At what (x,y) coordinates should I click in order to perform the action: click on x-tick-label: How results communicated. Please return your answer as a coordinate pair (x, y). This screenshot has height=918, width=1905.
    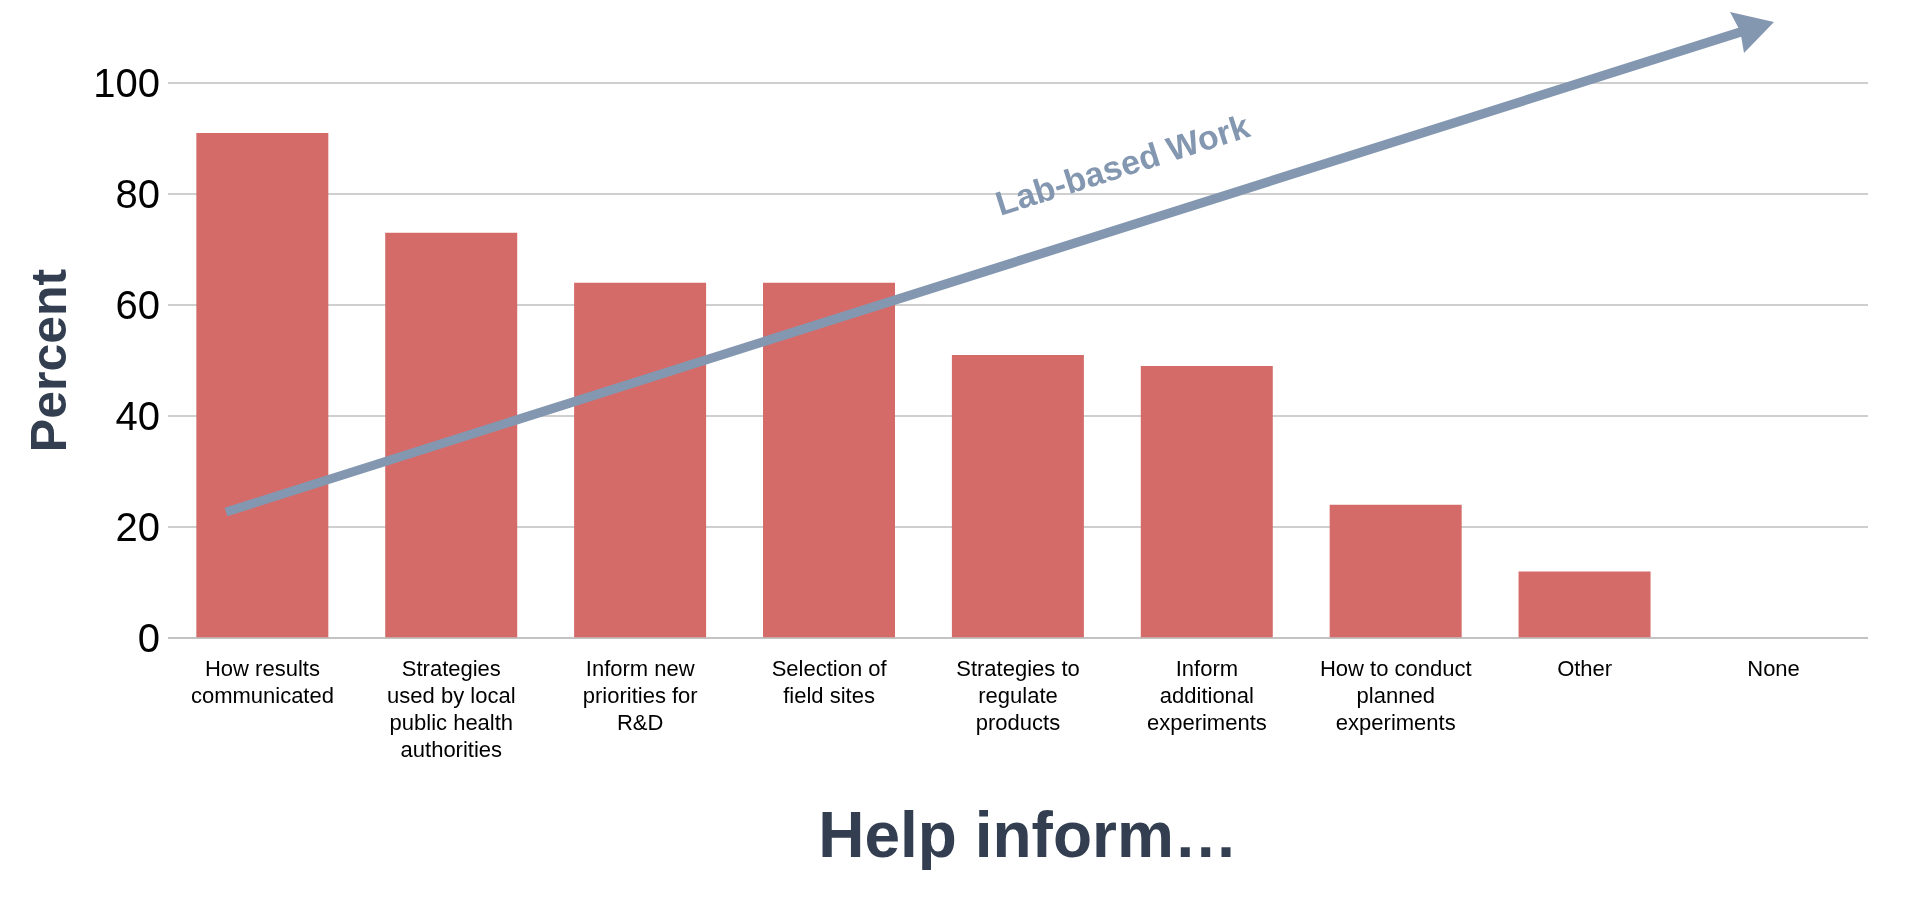
    Looking at the image, I should click on (262, 682).